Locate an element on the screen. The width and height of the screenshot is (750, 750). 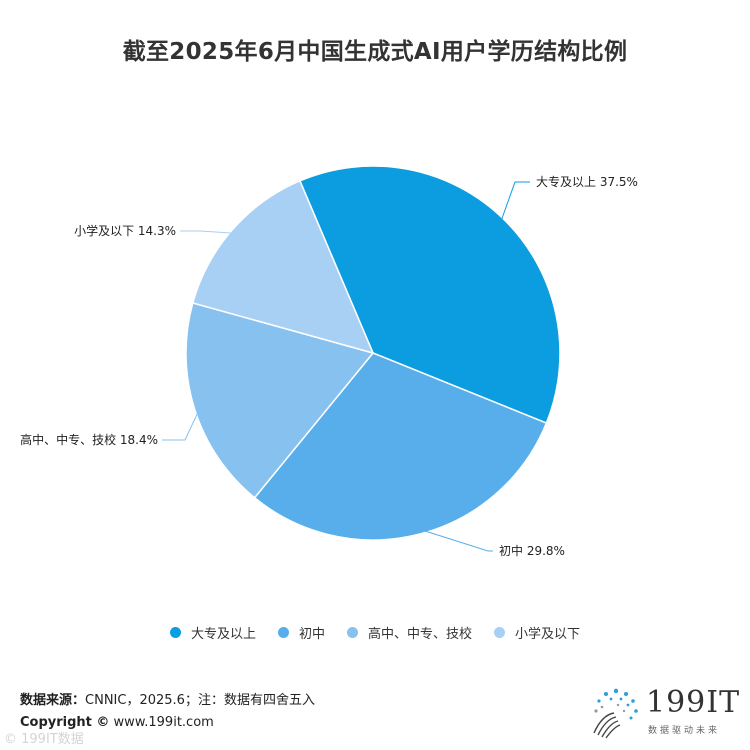
logo-slogan: 数据驱动未来 is located at coordinates (684, 731).